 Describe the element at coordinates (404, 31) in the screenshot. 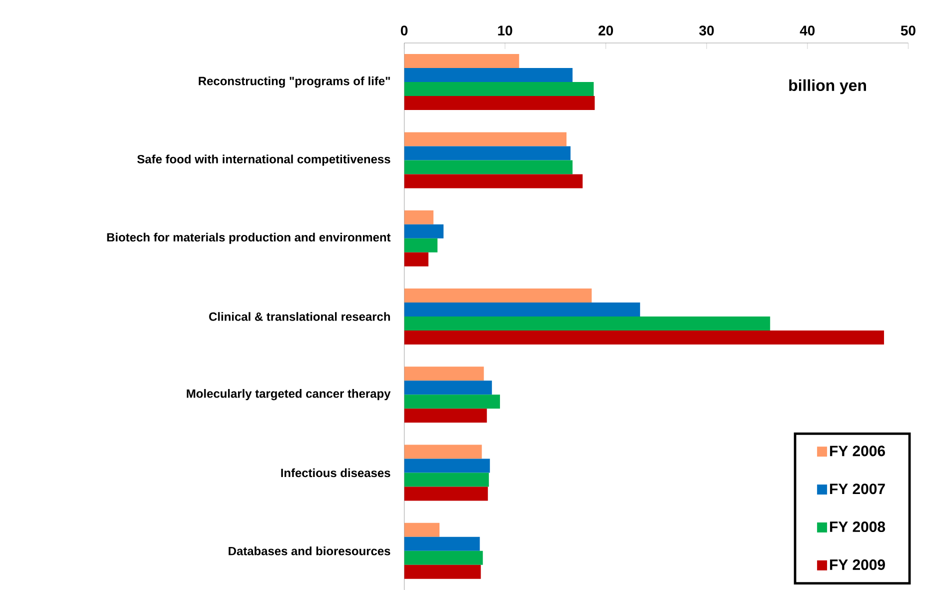

I see `x-tick-label: 0` at that location.